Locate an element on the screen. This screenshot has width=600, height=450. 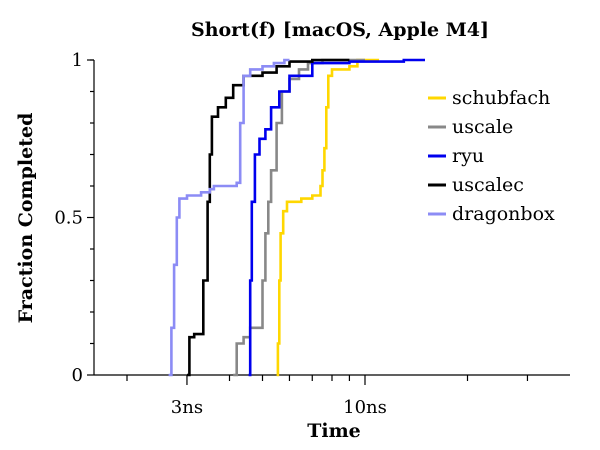
y-tick-label: 0.5 is located at coordinates (68, 218).